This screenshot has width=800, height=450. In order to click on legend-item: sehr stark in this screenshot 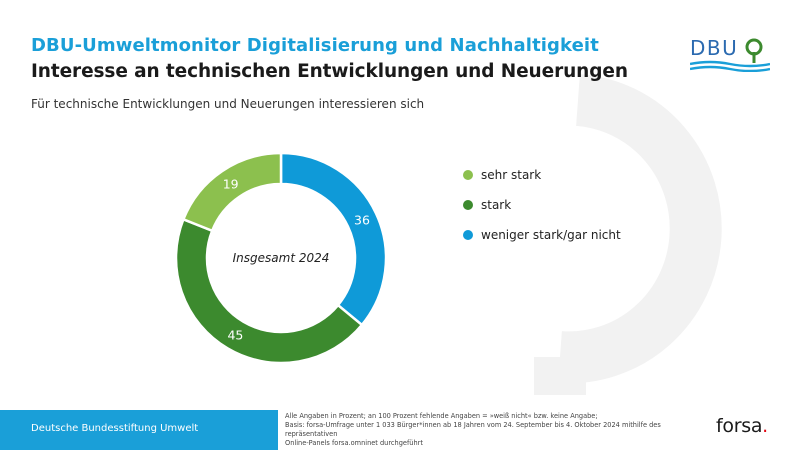, I will do `click(542, 175)`.